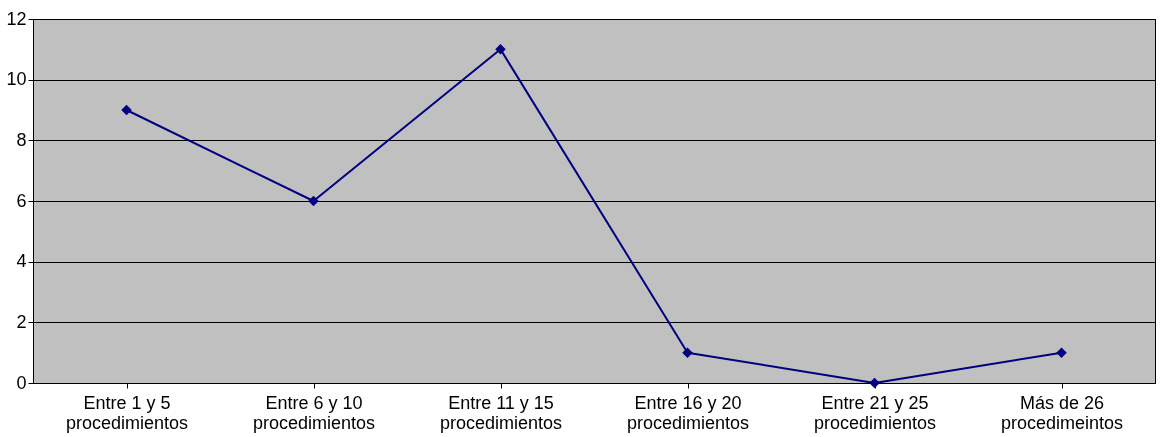  I want to click on x-tick-label: Entre 21 y 25 procedimientos, so click(875, 412).